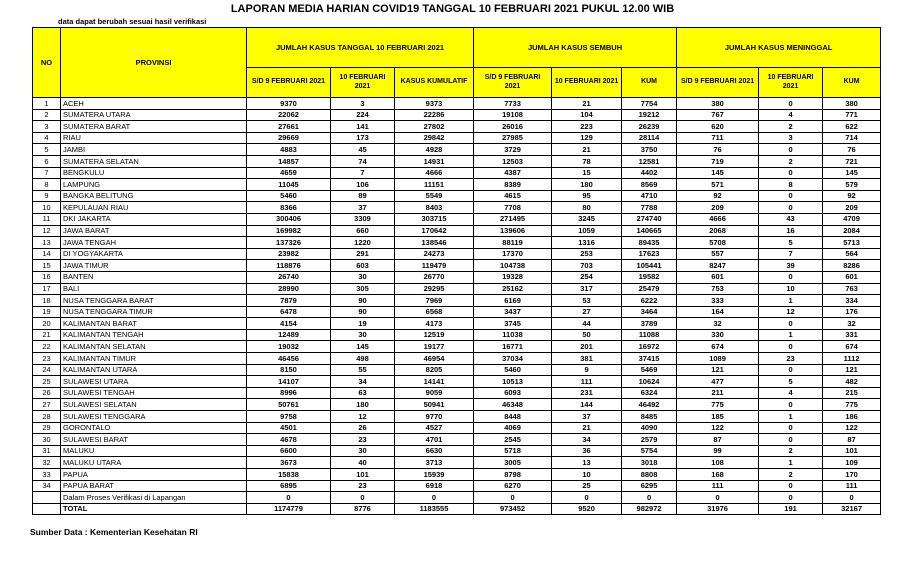  I want to click on value-cell: 12503, so click(513, 161).